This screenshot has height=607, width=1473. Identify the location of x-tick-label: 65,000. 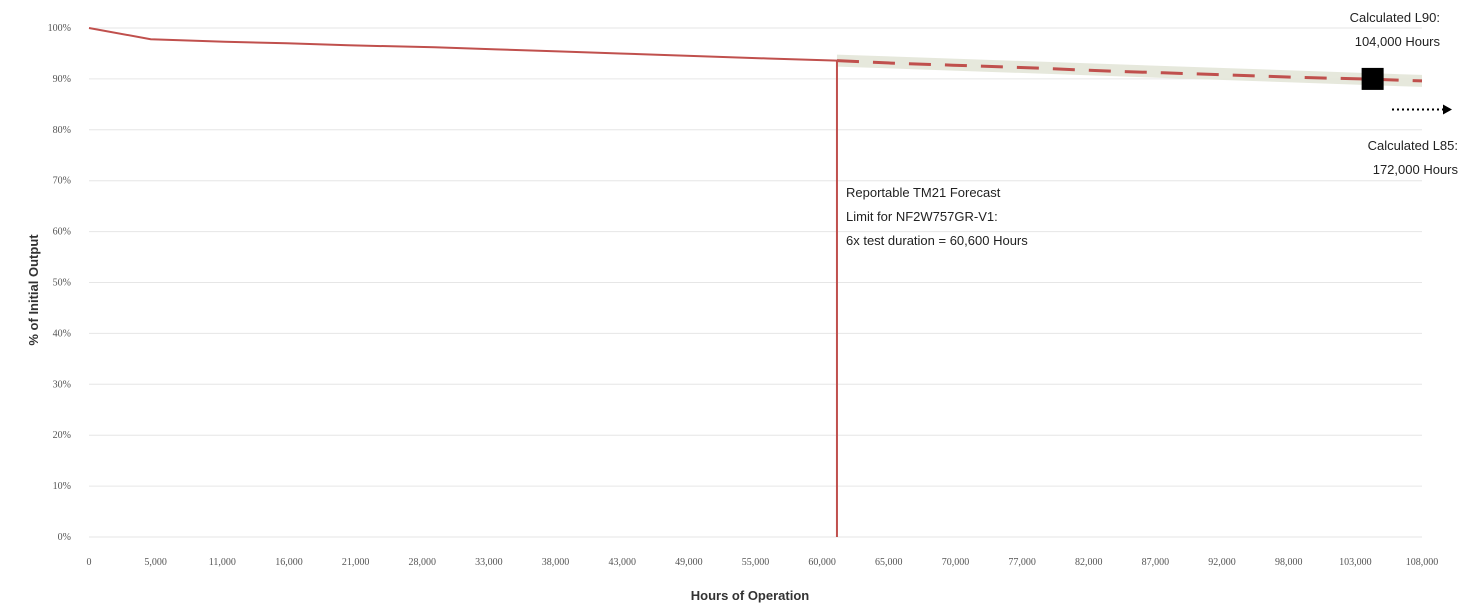
(889, 562).